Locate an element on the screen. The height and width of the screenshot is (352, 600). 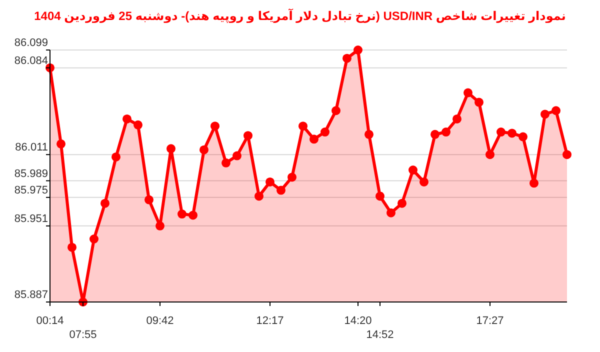
y-tick-label: 85.989 is located at coordinates (31, 174).